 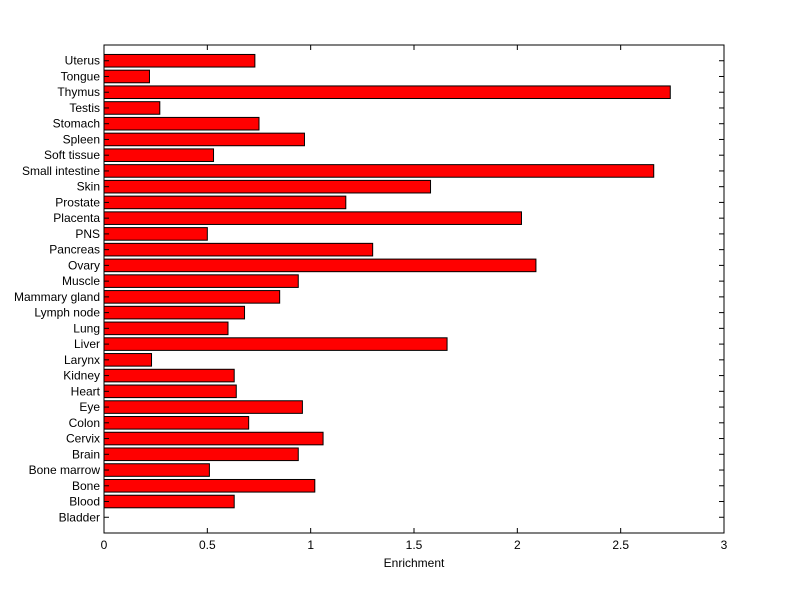 What do you see at coordinates (387, 92) in the screenshot?
I see `bar-thymus` at bounding box center [387, 92].